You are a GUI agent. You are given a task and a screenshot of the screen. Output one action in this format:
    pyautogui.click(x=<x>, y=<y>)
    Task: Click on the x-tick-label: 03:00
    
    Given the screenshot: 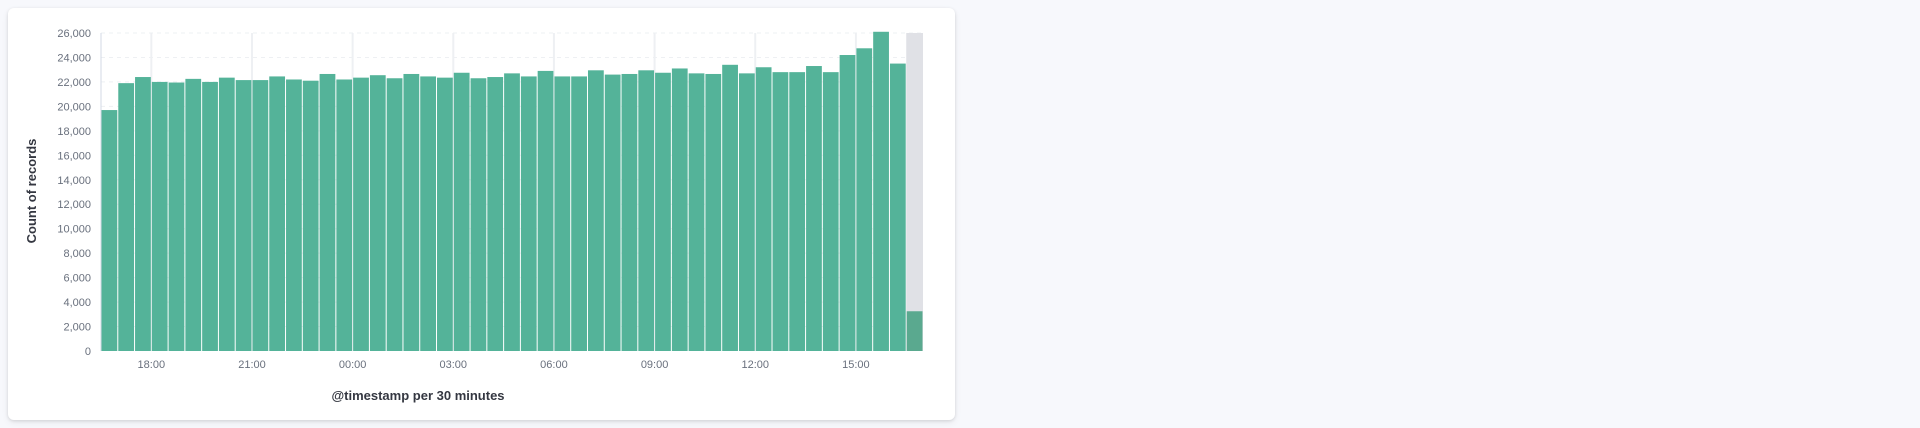 What is the action you would take?
    pyautogui.click(x=454, y=365)
    